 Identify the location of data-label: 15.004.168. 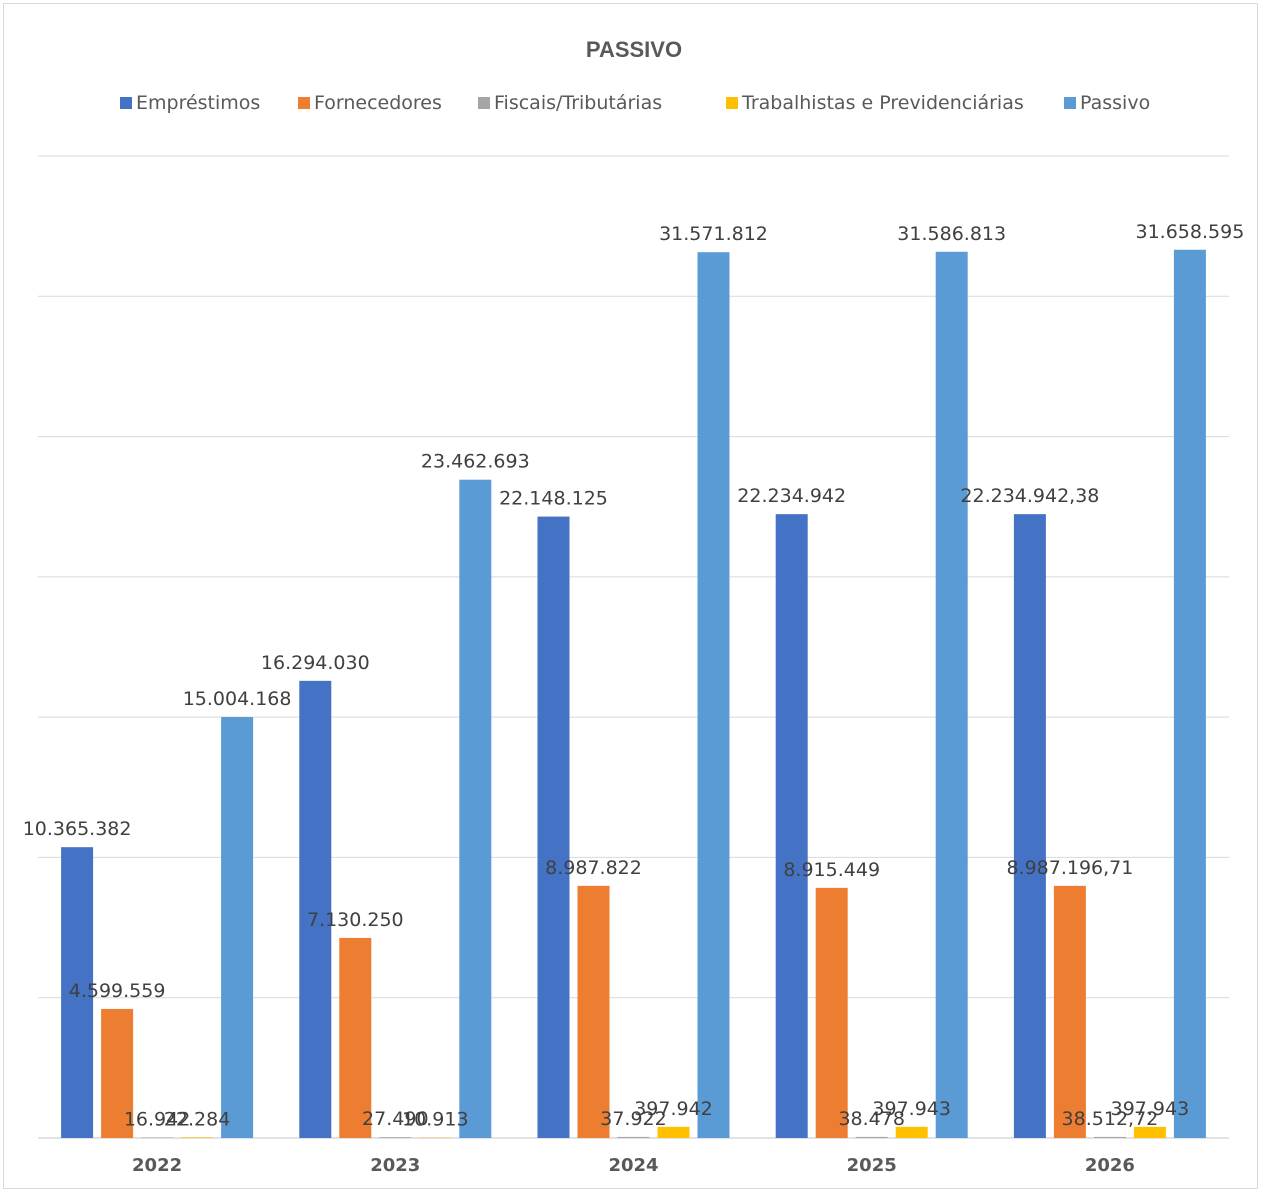
(237, 699).